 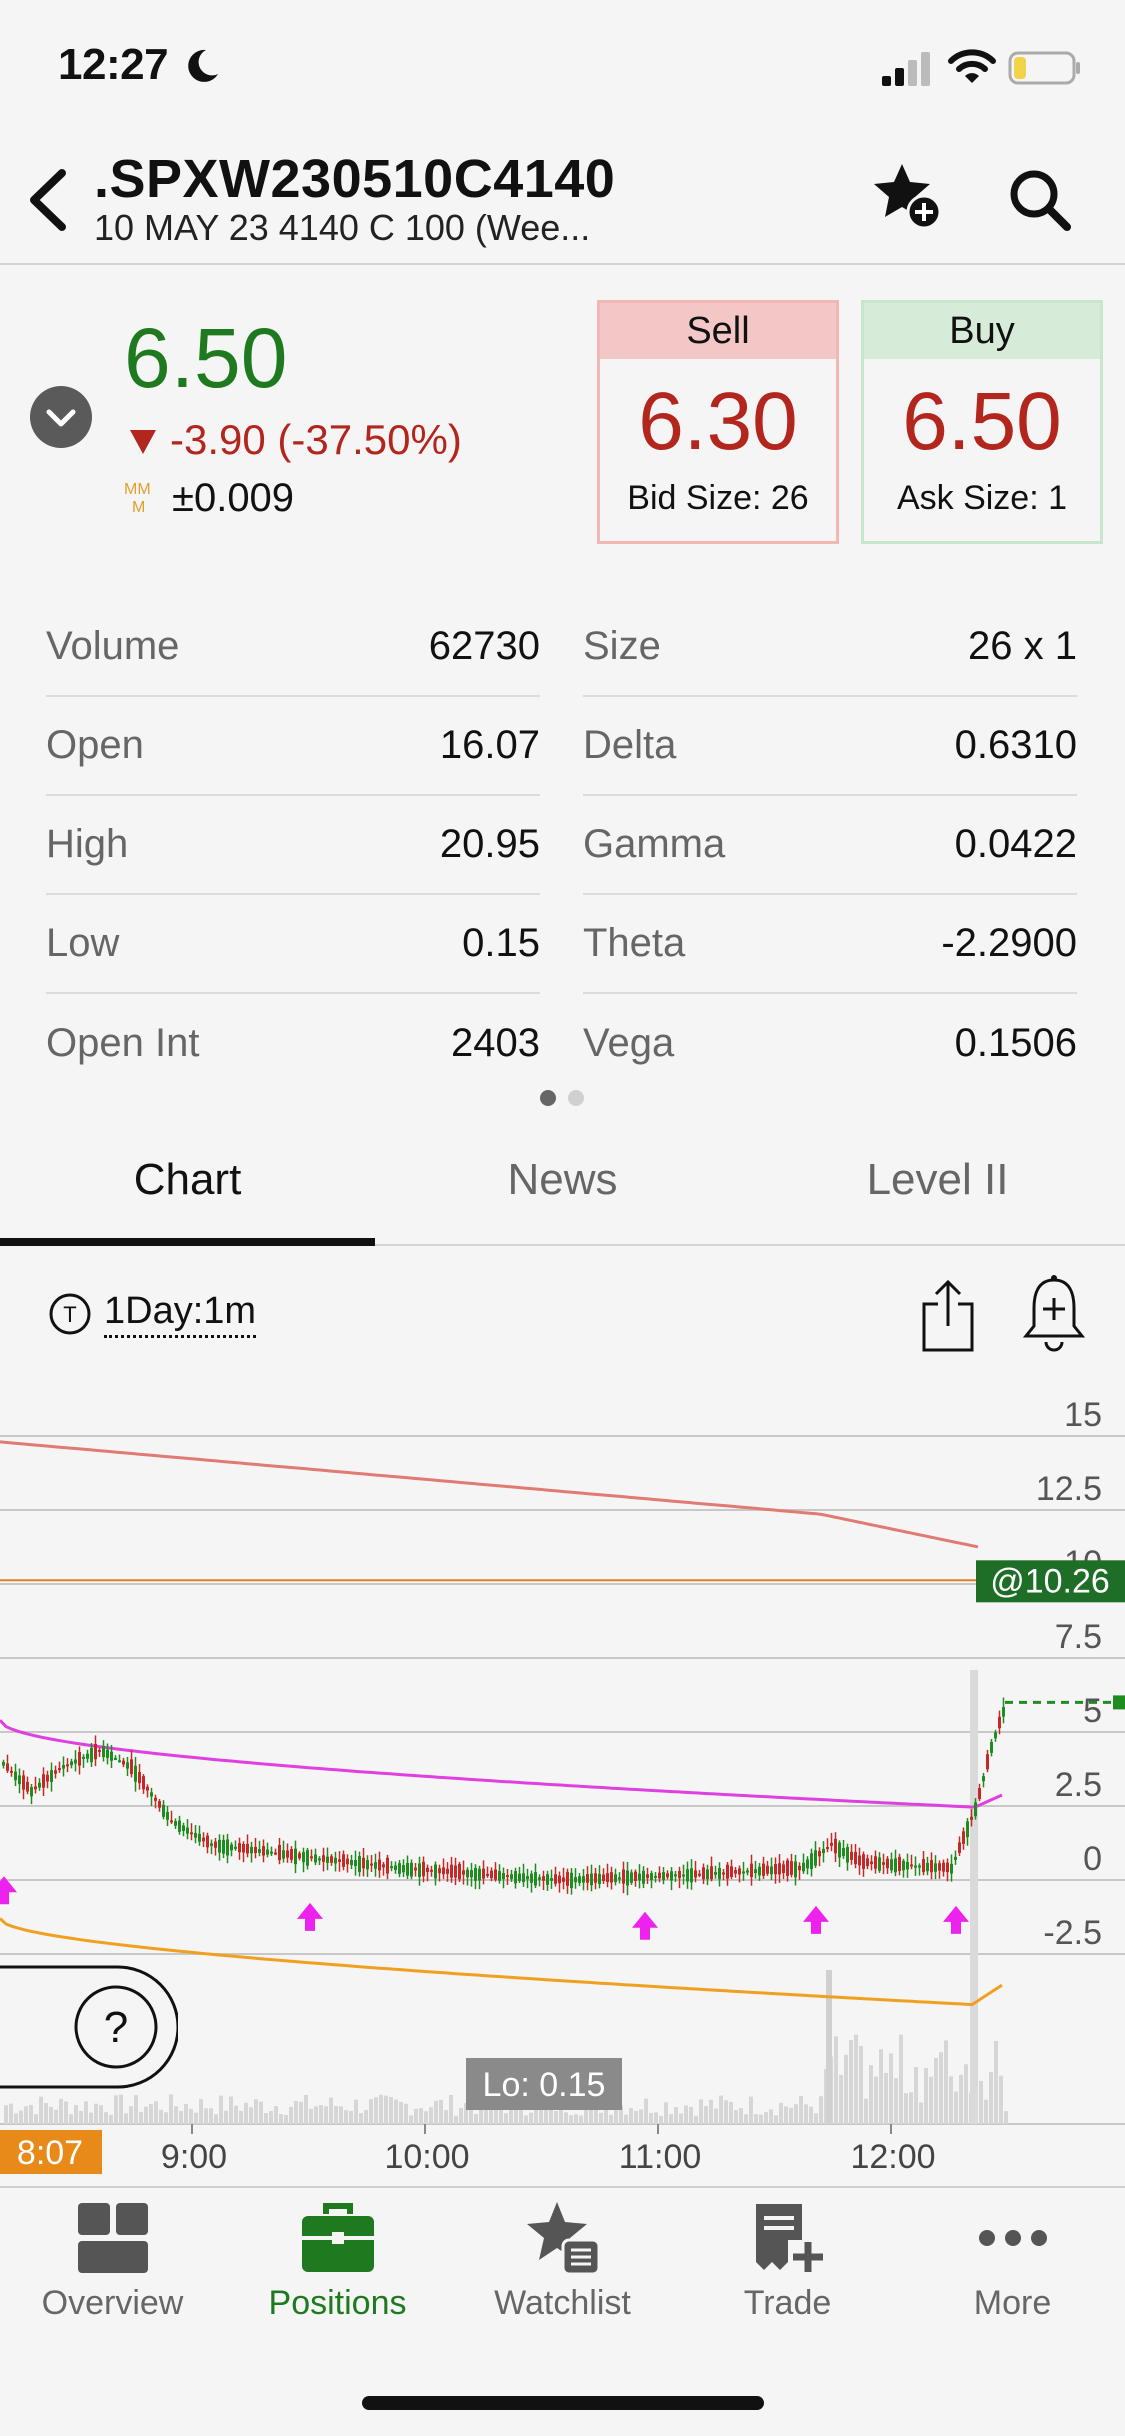 I want to click on tabbar-more: More, so click(x=1012, y=2261).